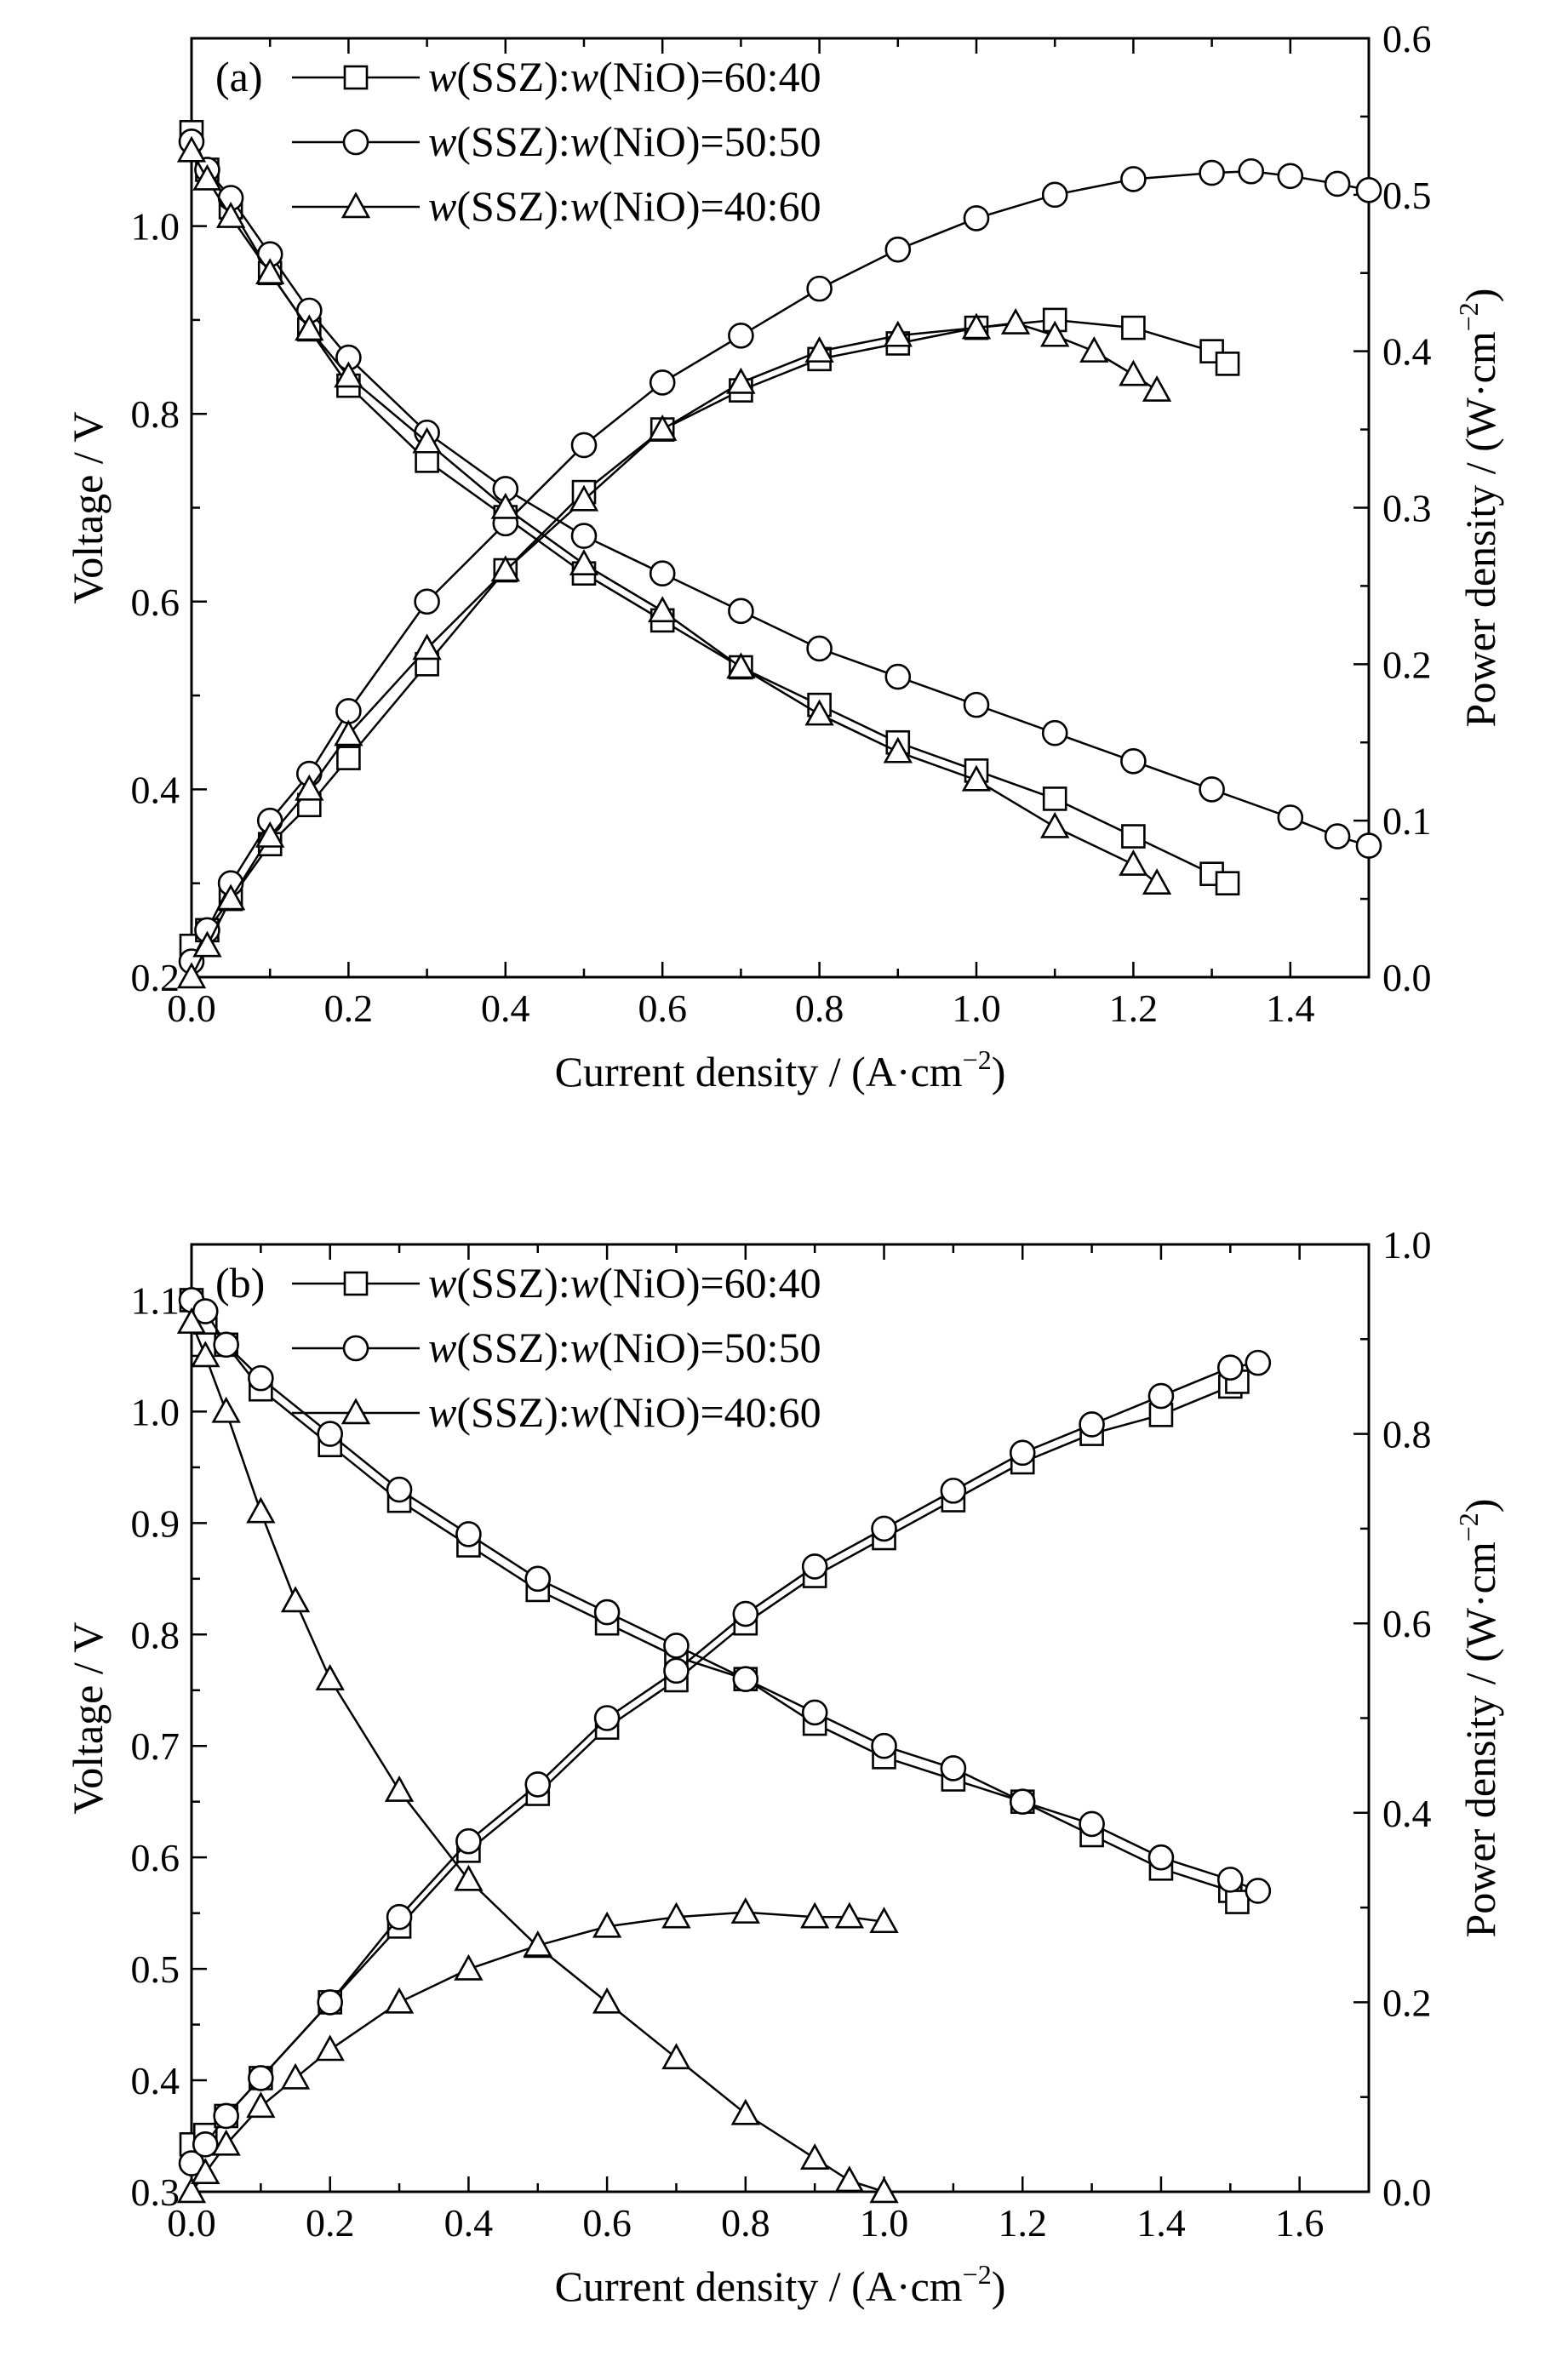 This screenshot has width=1568, height=2362. I want to click on legend-entry: w(SSZ):w(NiO)=50:50, so click(625, 1347).